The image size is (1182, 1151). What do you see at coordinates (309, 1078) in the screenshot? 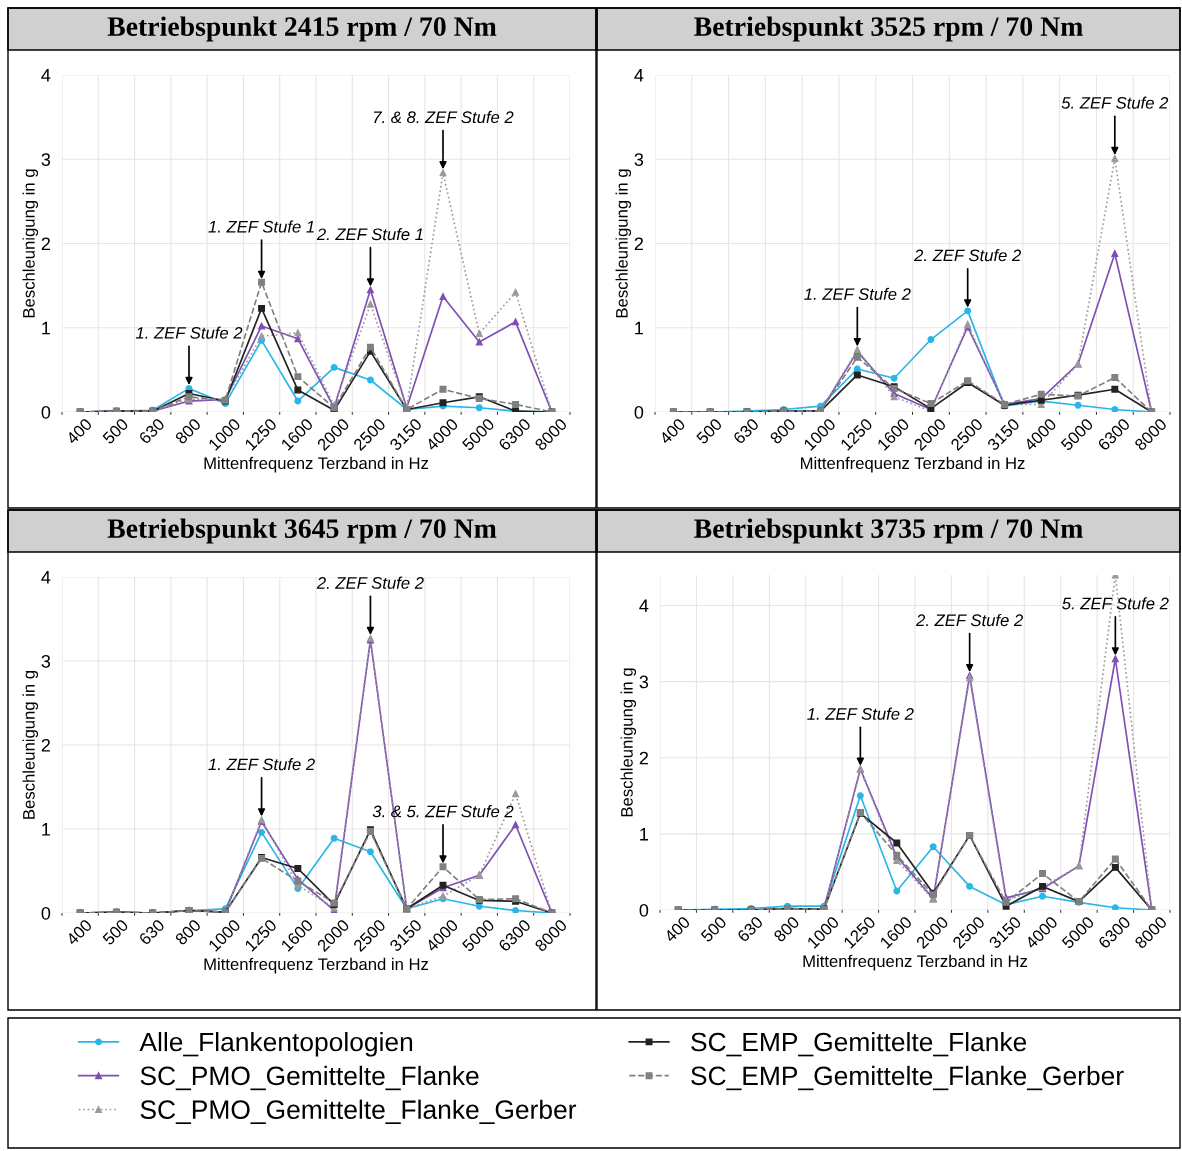
I see `legend-label: SC_PMO_Gemittelte_Flanke` at bounding box center [309, 1078].